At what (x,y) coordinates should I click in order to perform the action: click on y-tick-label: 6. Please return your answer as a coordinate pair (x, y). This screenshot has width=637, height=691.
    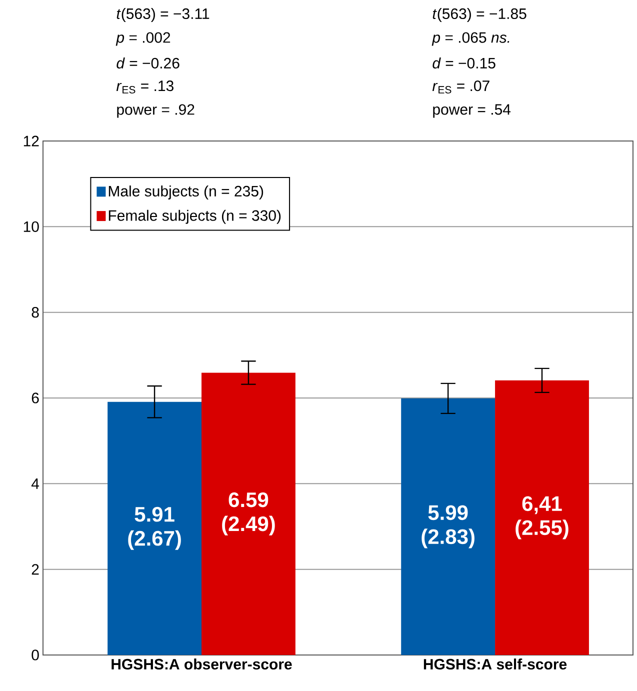
    Looking at the image, I should click on (35, 398).